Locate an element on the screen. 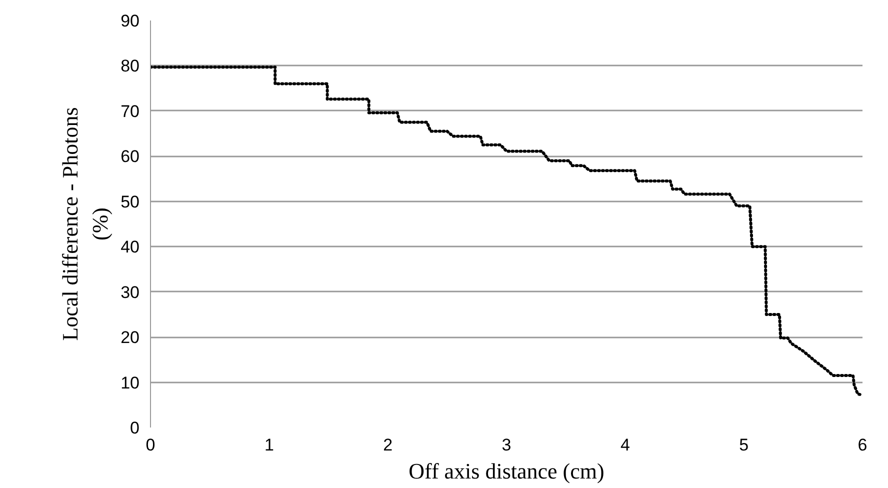 Image resolution: width=888 pixels, height=488 pixels. x-tick-label: 1 is located at coordinates (269, 445).